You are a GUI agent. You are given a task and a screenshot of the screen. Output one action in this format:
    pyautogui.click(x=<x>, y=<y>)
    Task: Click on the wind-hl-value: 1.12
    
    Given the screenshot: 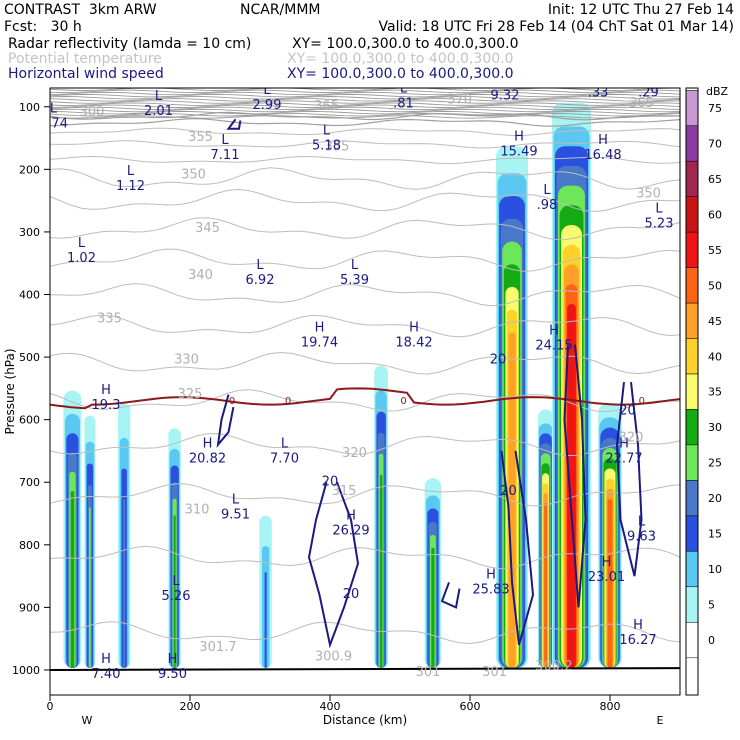 What is the action you would take?
    pyautogui.click(x=130, y=186)
    